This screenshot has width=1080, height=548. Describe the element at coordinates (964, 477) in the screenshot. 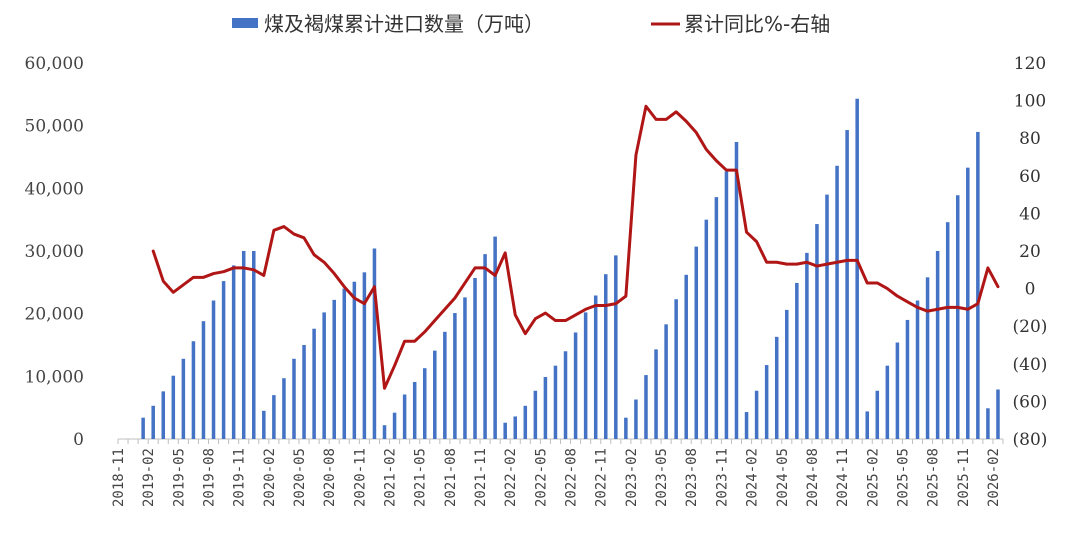

I see `x-tick-label: 2025-11` at that location.